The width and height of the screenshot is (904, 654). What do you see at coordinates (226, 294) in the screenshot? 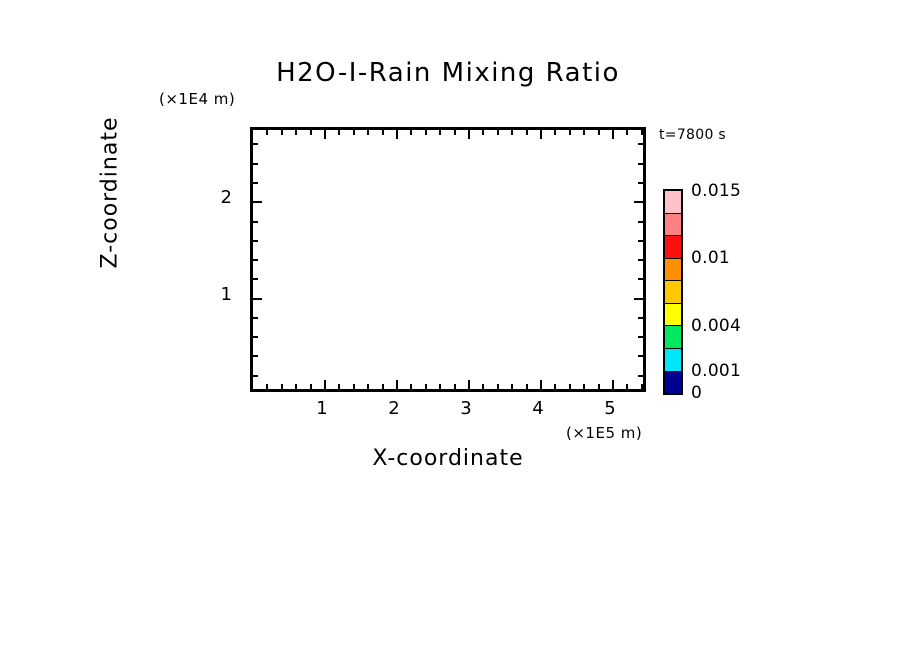
I see `y-tick-label: 1` at bounding box center [226, 294].